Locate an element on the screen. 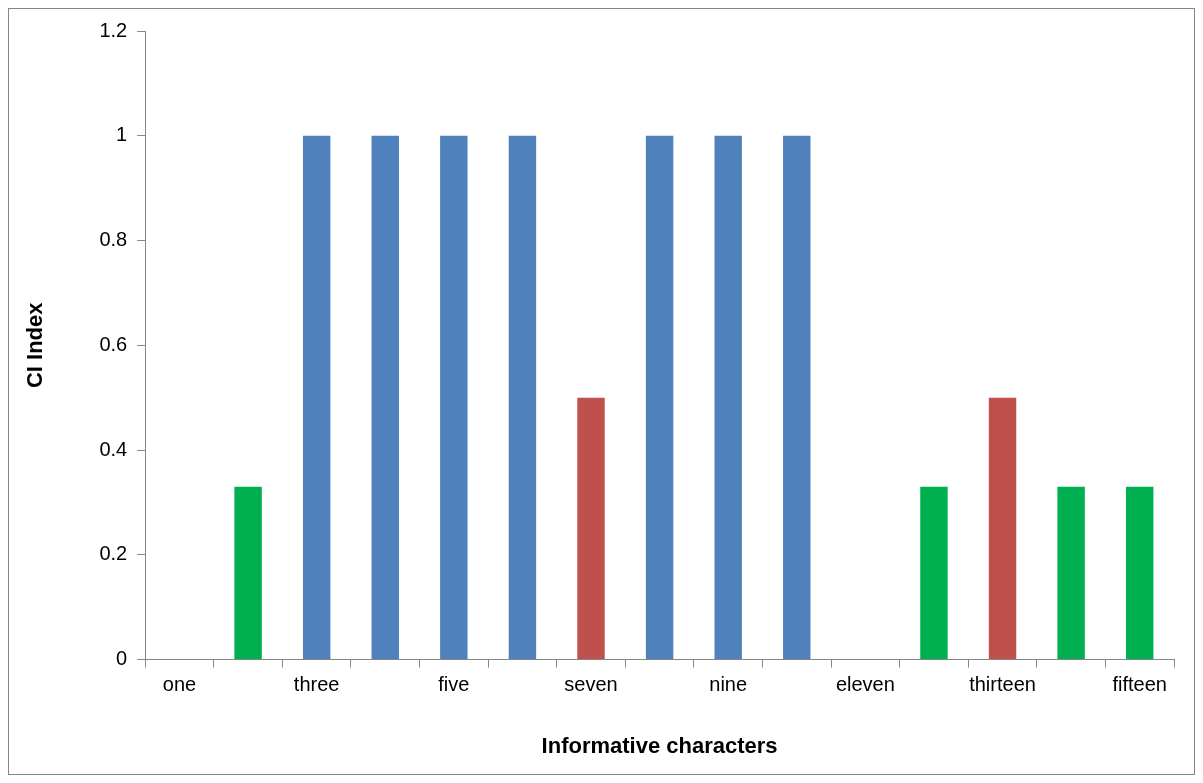 The width and height of the screenshot is (1203, 783). y-tick-label: 0.6 is located at coordinates (113, 343).